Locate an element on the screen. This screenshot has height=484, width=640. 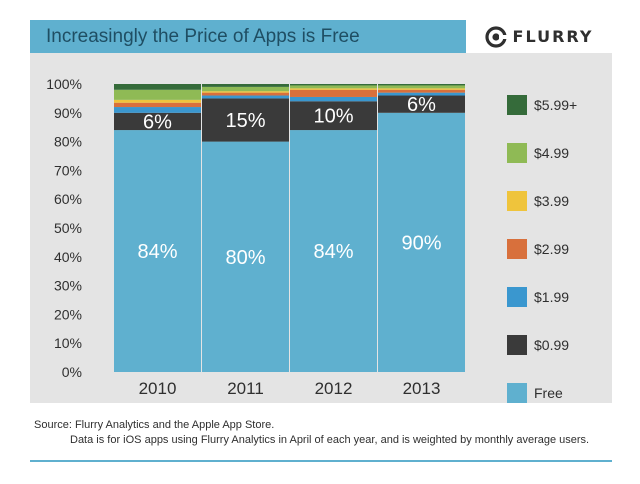
legend-label: $5.99+ is located at coordinates (555, 105).